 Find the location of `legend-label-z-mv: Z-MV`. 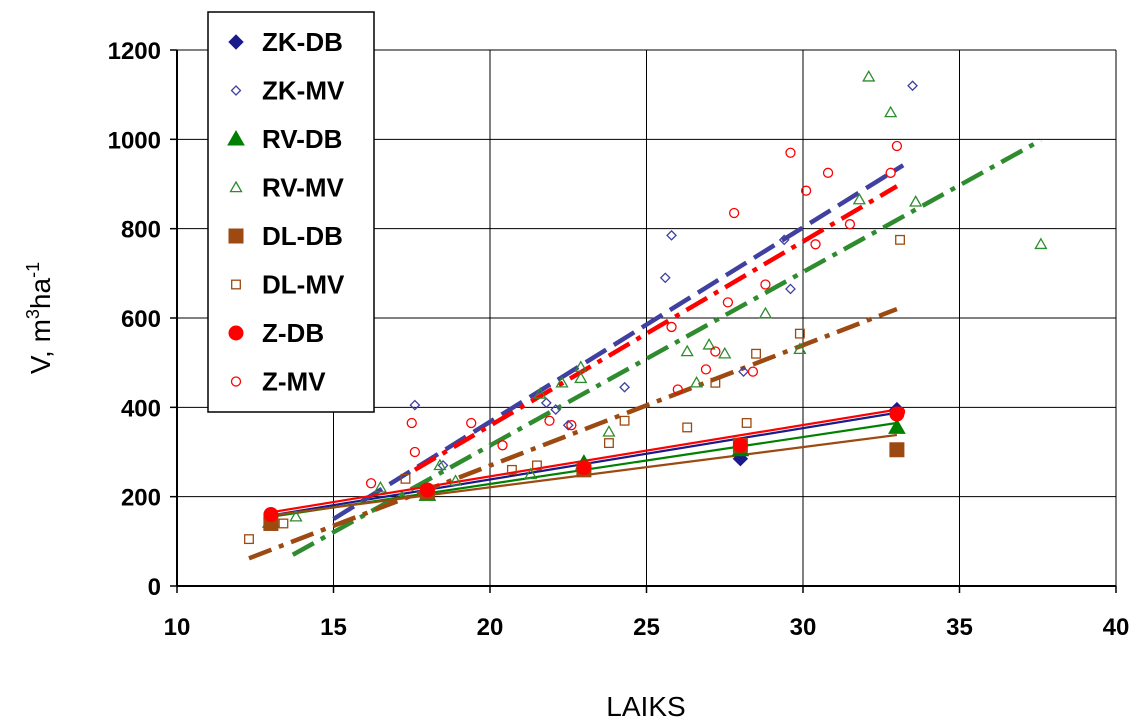

legend-label-z-mv: Z-MV is located at coordinates (294, 382).